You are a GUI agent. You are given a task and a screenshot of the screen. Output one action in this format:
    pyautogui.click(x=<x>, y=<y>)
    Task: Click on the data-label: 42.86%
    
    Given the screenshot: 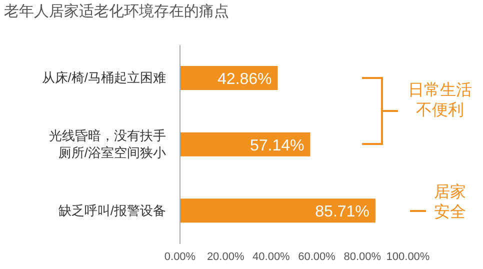 What is the action you would take?
    pyautogui.click(x=244, y=79)
    